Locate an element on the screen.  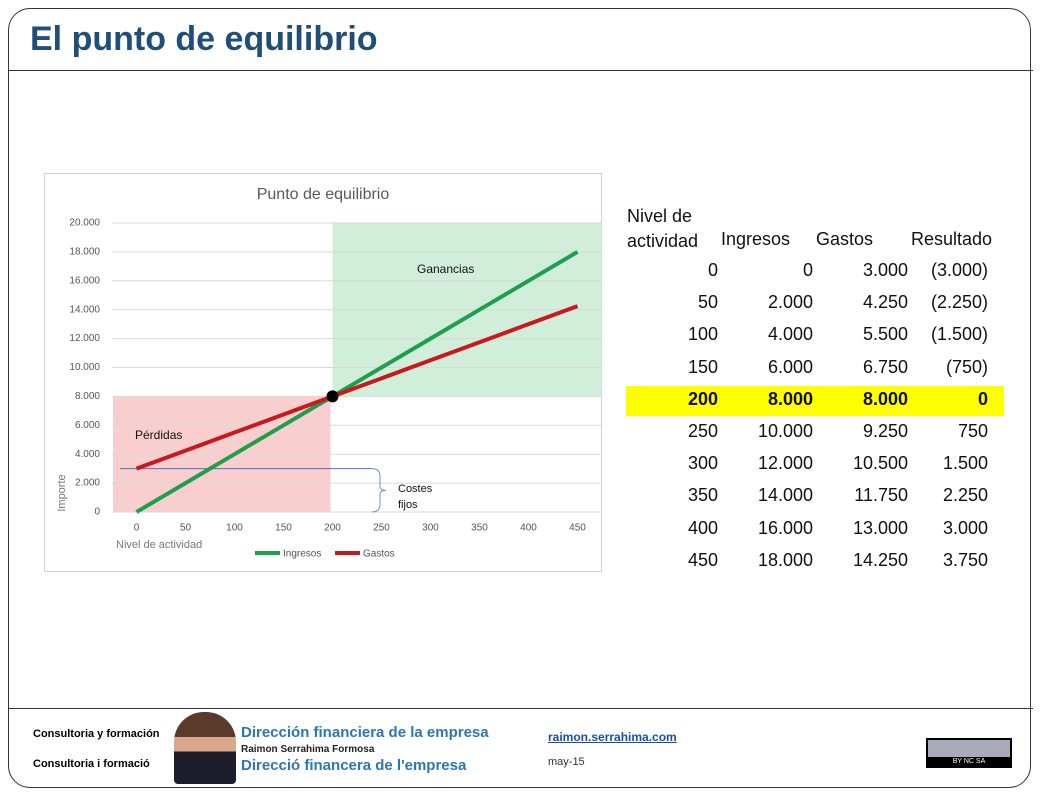
x-tick-label: 300 is located at coordinates (430, 528).